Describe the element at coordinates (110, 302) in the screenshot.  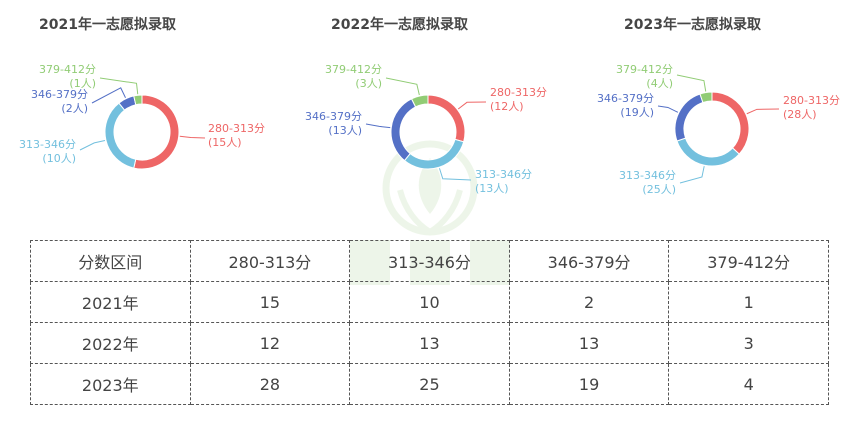
I see `table-cell: 2021年` at that location.